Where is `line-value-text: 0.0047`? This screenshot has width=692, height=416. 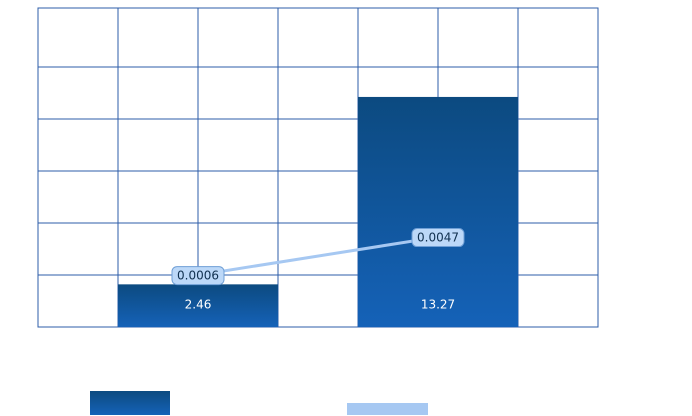 line-value-text: 0.0047 is located at coordinates (438, 238).